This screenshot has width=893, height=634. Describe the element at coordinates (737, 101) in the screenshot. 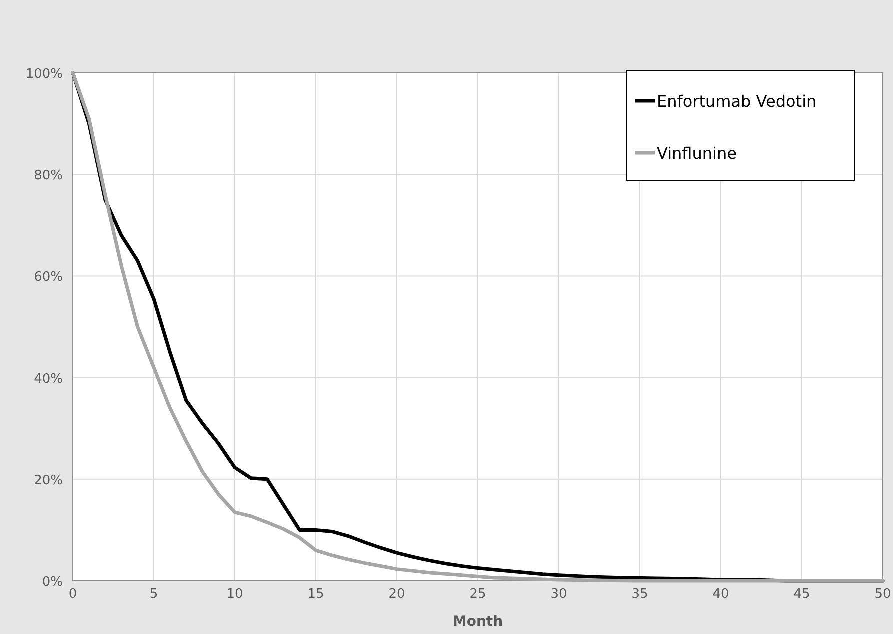

I see `legend-label: Enfortumab Vedotin` at that location.